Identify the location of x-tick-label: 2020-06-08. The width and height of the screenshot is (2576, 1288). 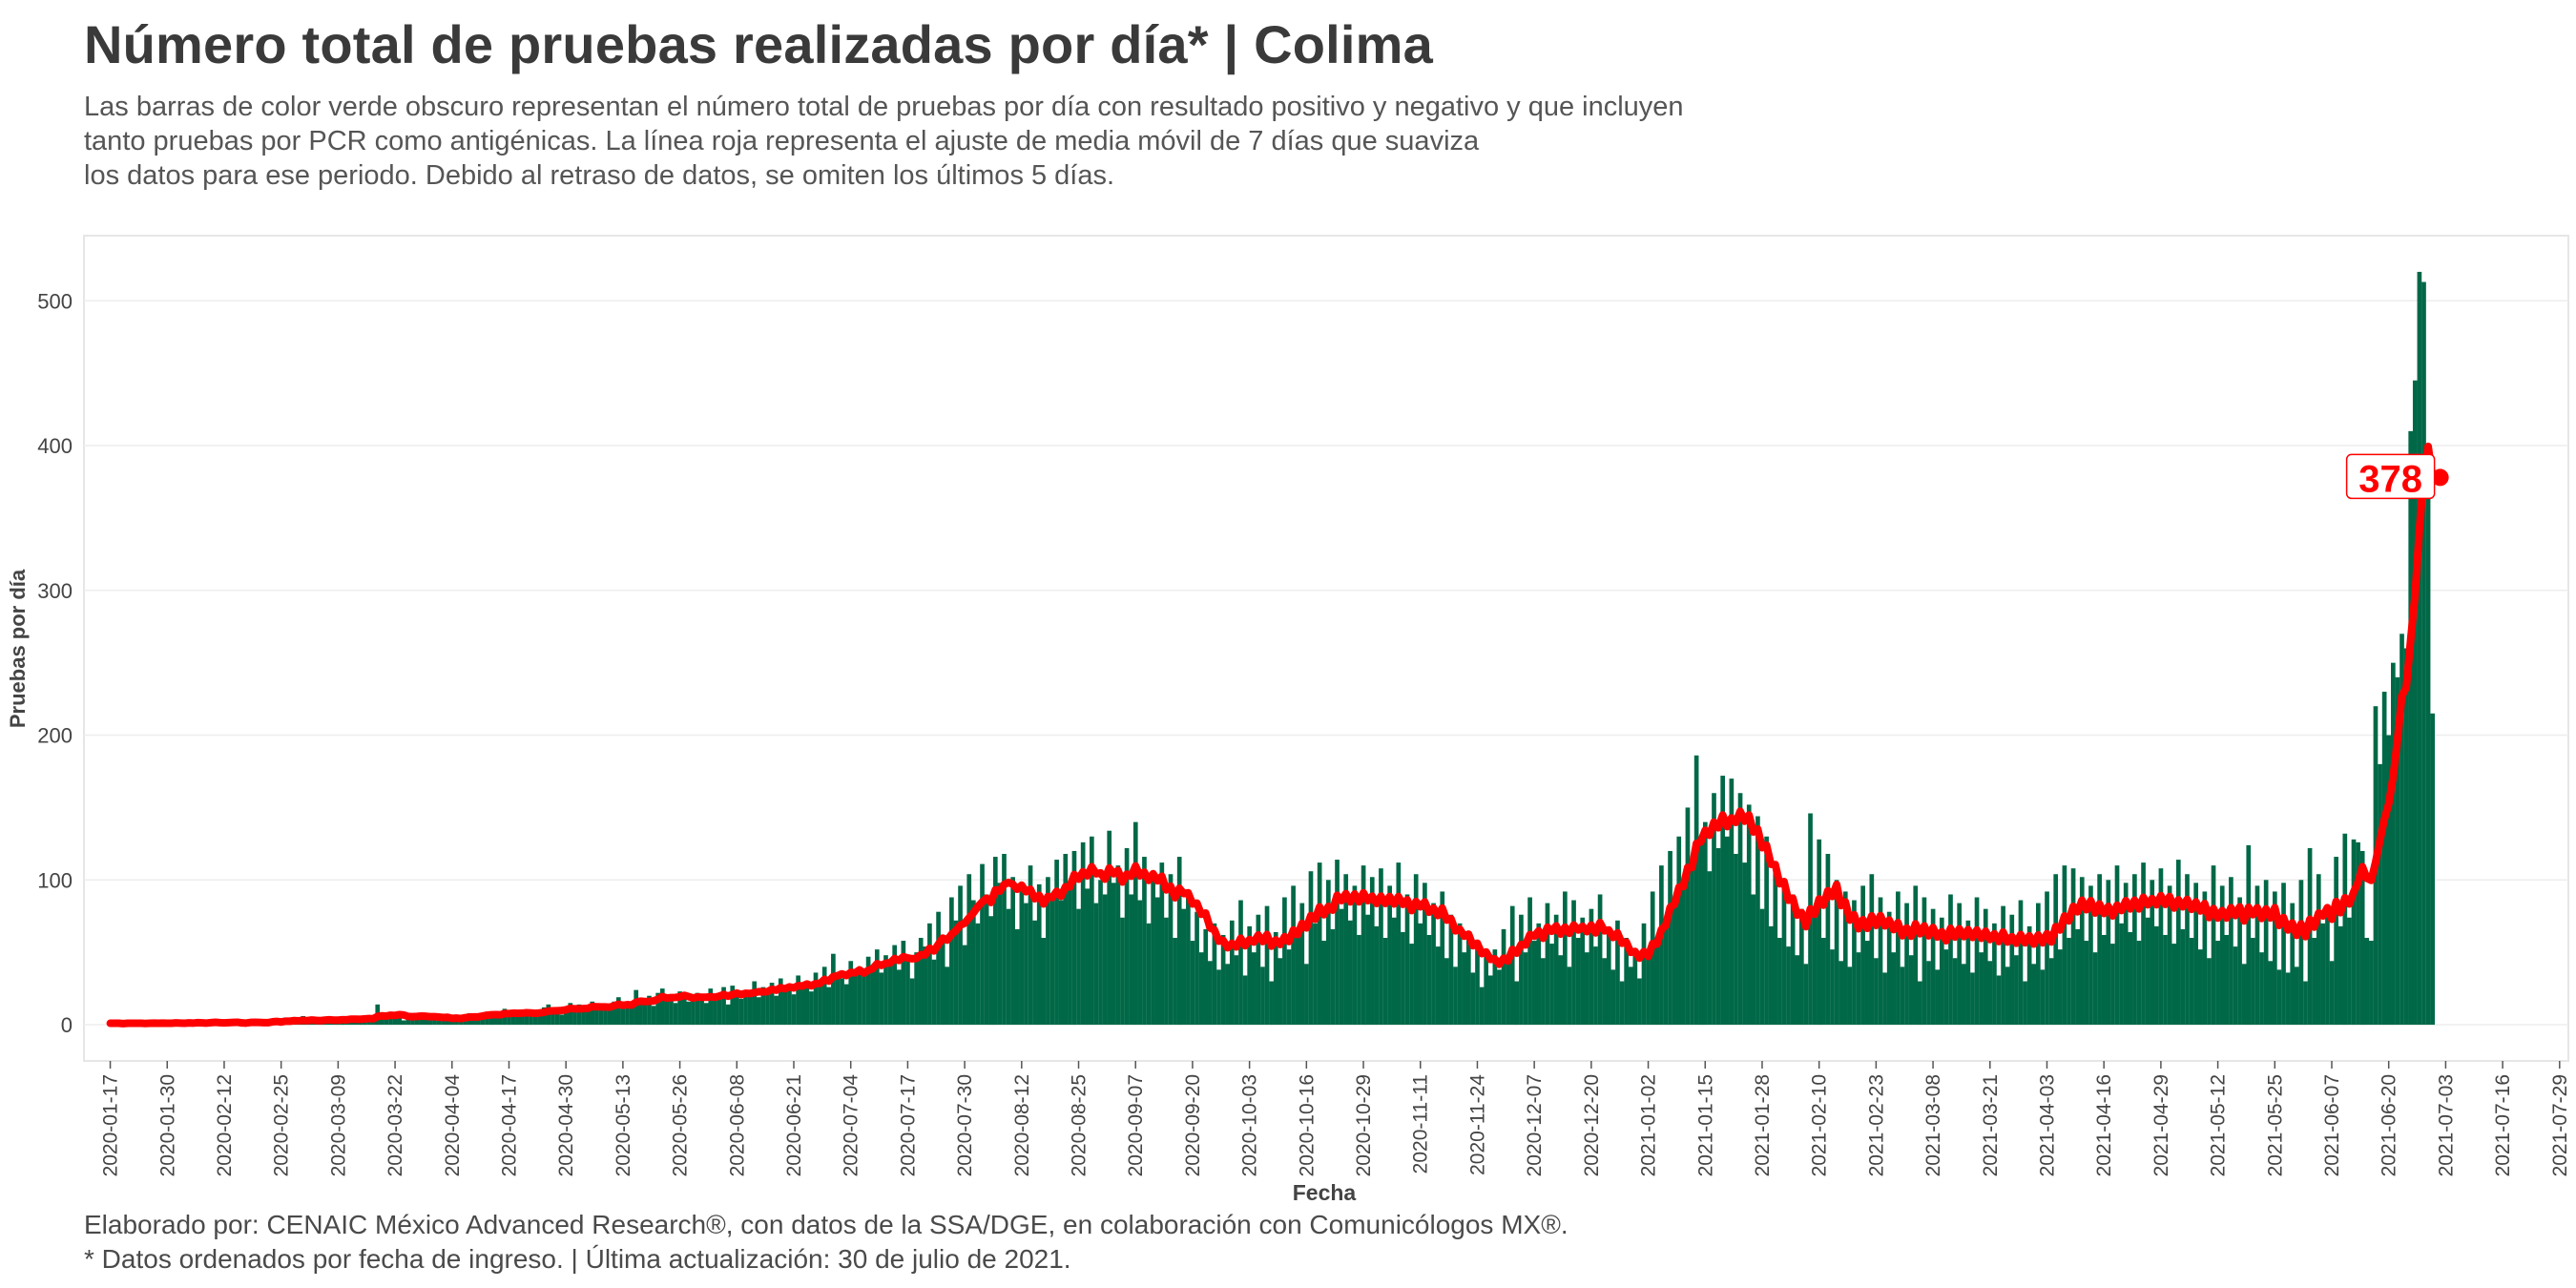
(737, 1125).